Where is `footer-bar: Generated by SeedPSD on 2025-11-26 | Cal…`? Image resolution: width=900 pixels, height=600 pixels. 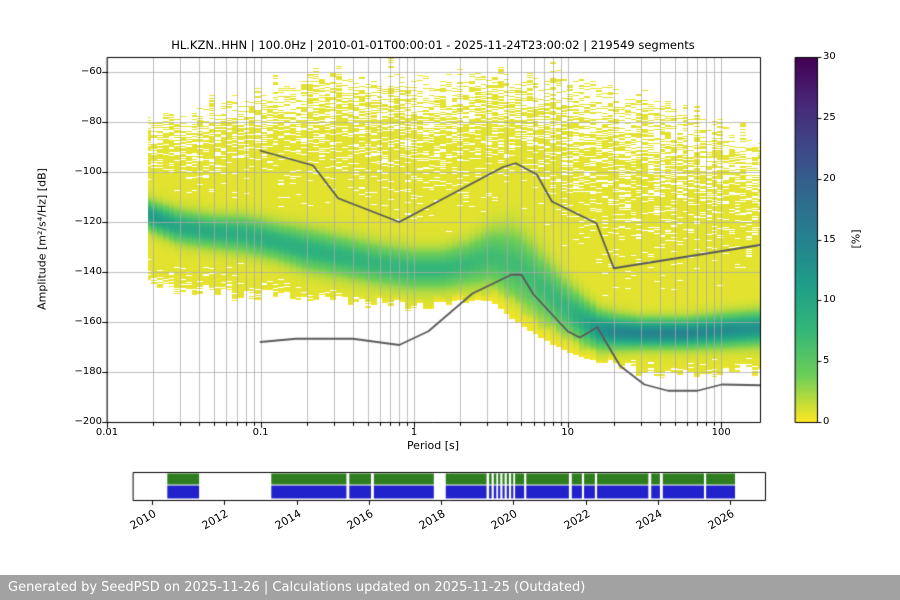
footer-bar: Generated by SeedPSD on 2025-11-26 | Cal… is located at coordinates (450, 587).